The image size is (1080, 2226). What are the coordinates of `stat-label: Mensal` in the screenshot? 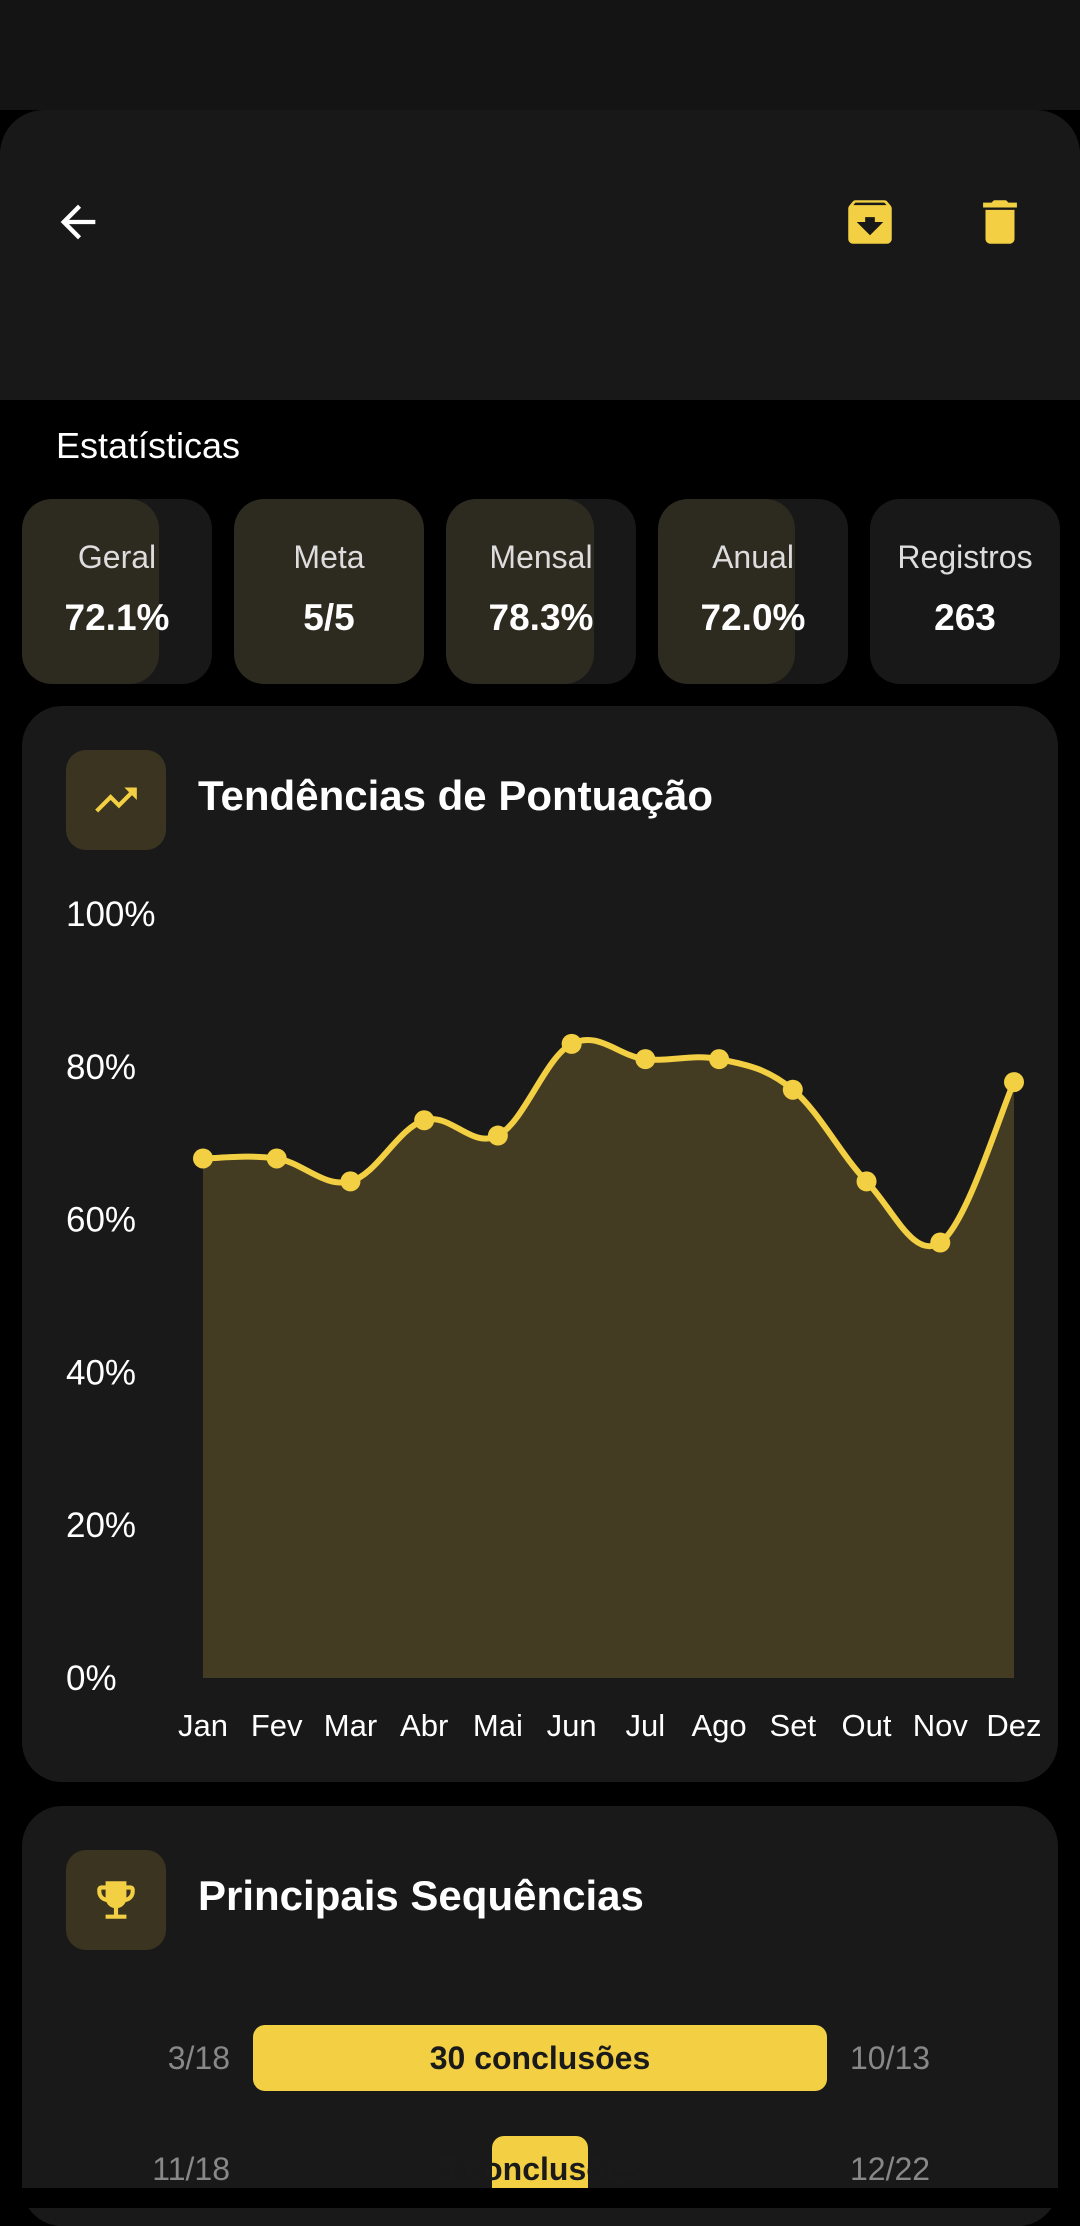 It's located at (541, 557).